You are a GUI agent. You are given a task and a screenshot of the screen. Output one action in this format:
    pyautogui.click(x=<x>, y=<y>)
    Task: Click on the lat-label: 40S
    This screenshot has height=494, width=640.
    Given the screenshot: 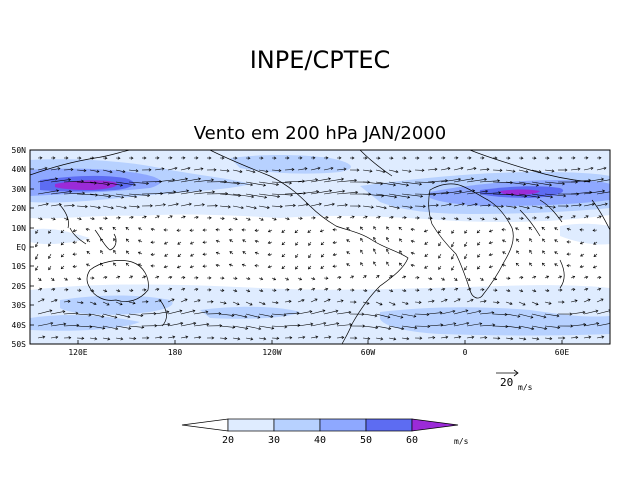 What is the action you would take?
    pyautogui.click(x=19, y=325)
    